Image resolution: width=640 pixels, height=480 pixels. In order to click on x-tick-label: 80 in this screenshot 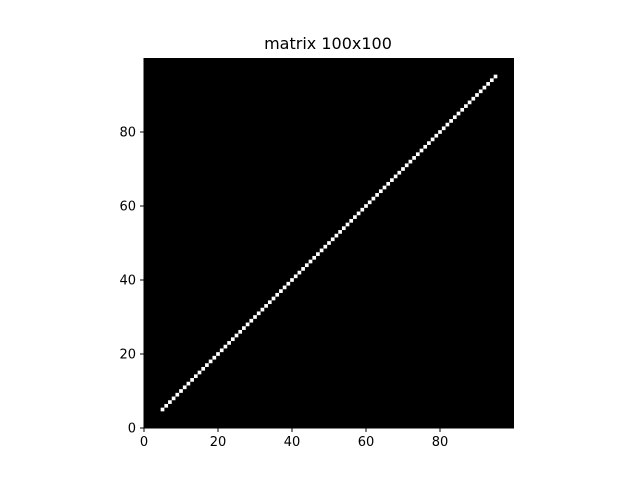, I will do `click(440, 442)`.